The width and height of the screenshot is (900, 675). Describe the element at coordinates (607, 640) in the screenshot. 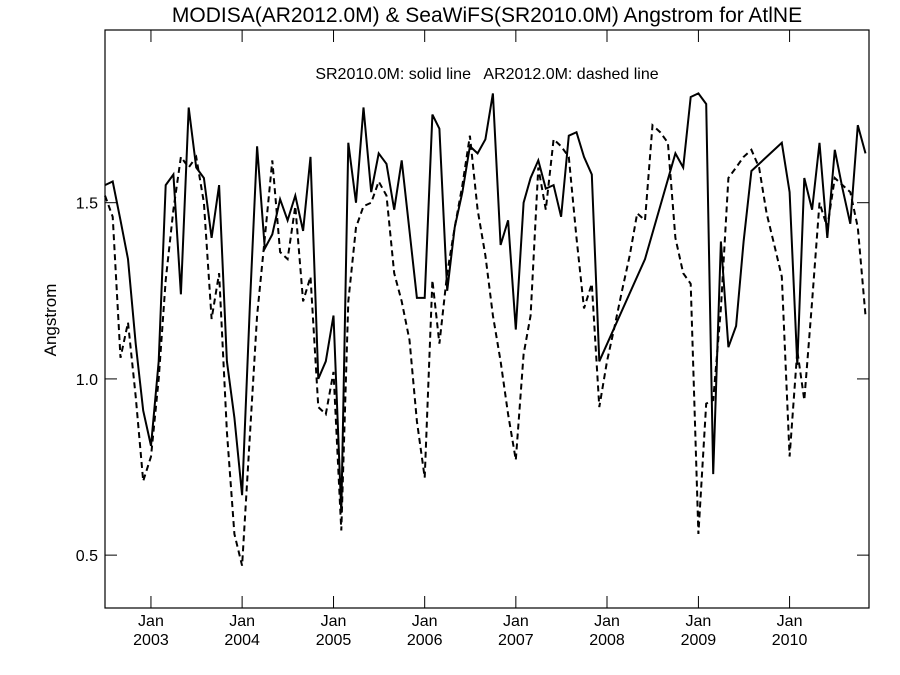

I see `x-tick-year-5: 2008` at that location.